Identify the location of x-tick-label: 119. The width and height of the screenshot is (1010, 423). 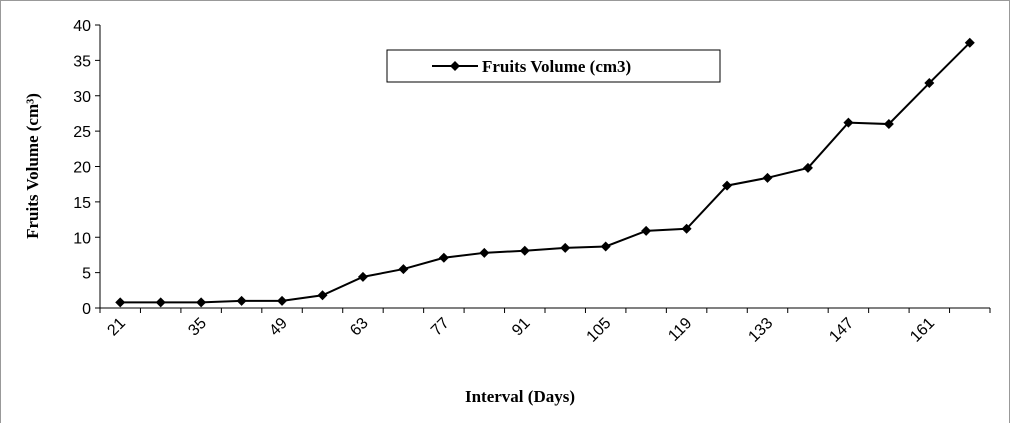
(680, 330).